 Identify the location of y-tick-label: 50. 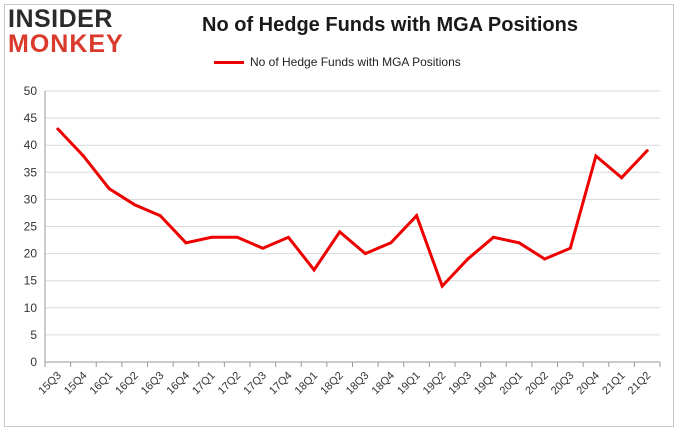
(31, 91).